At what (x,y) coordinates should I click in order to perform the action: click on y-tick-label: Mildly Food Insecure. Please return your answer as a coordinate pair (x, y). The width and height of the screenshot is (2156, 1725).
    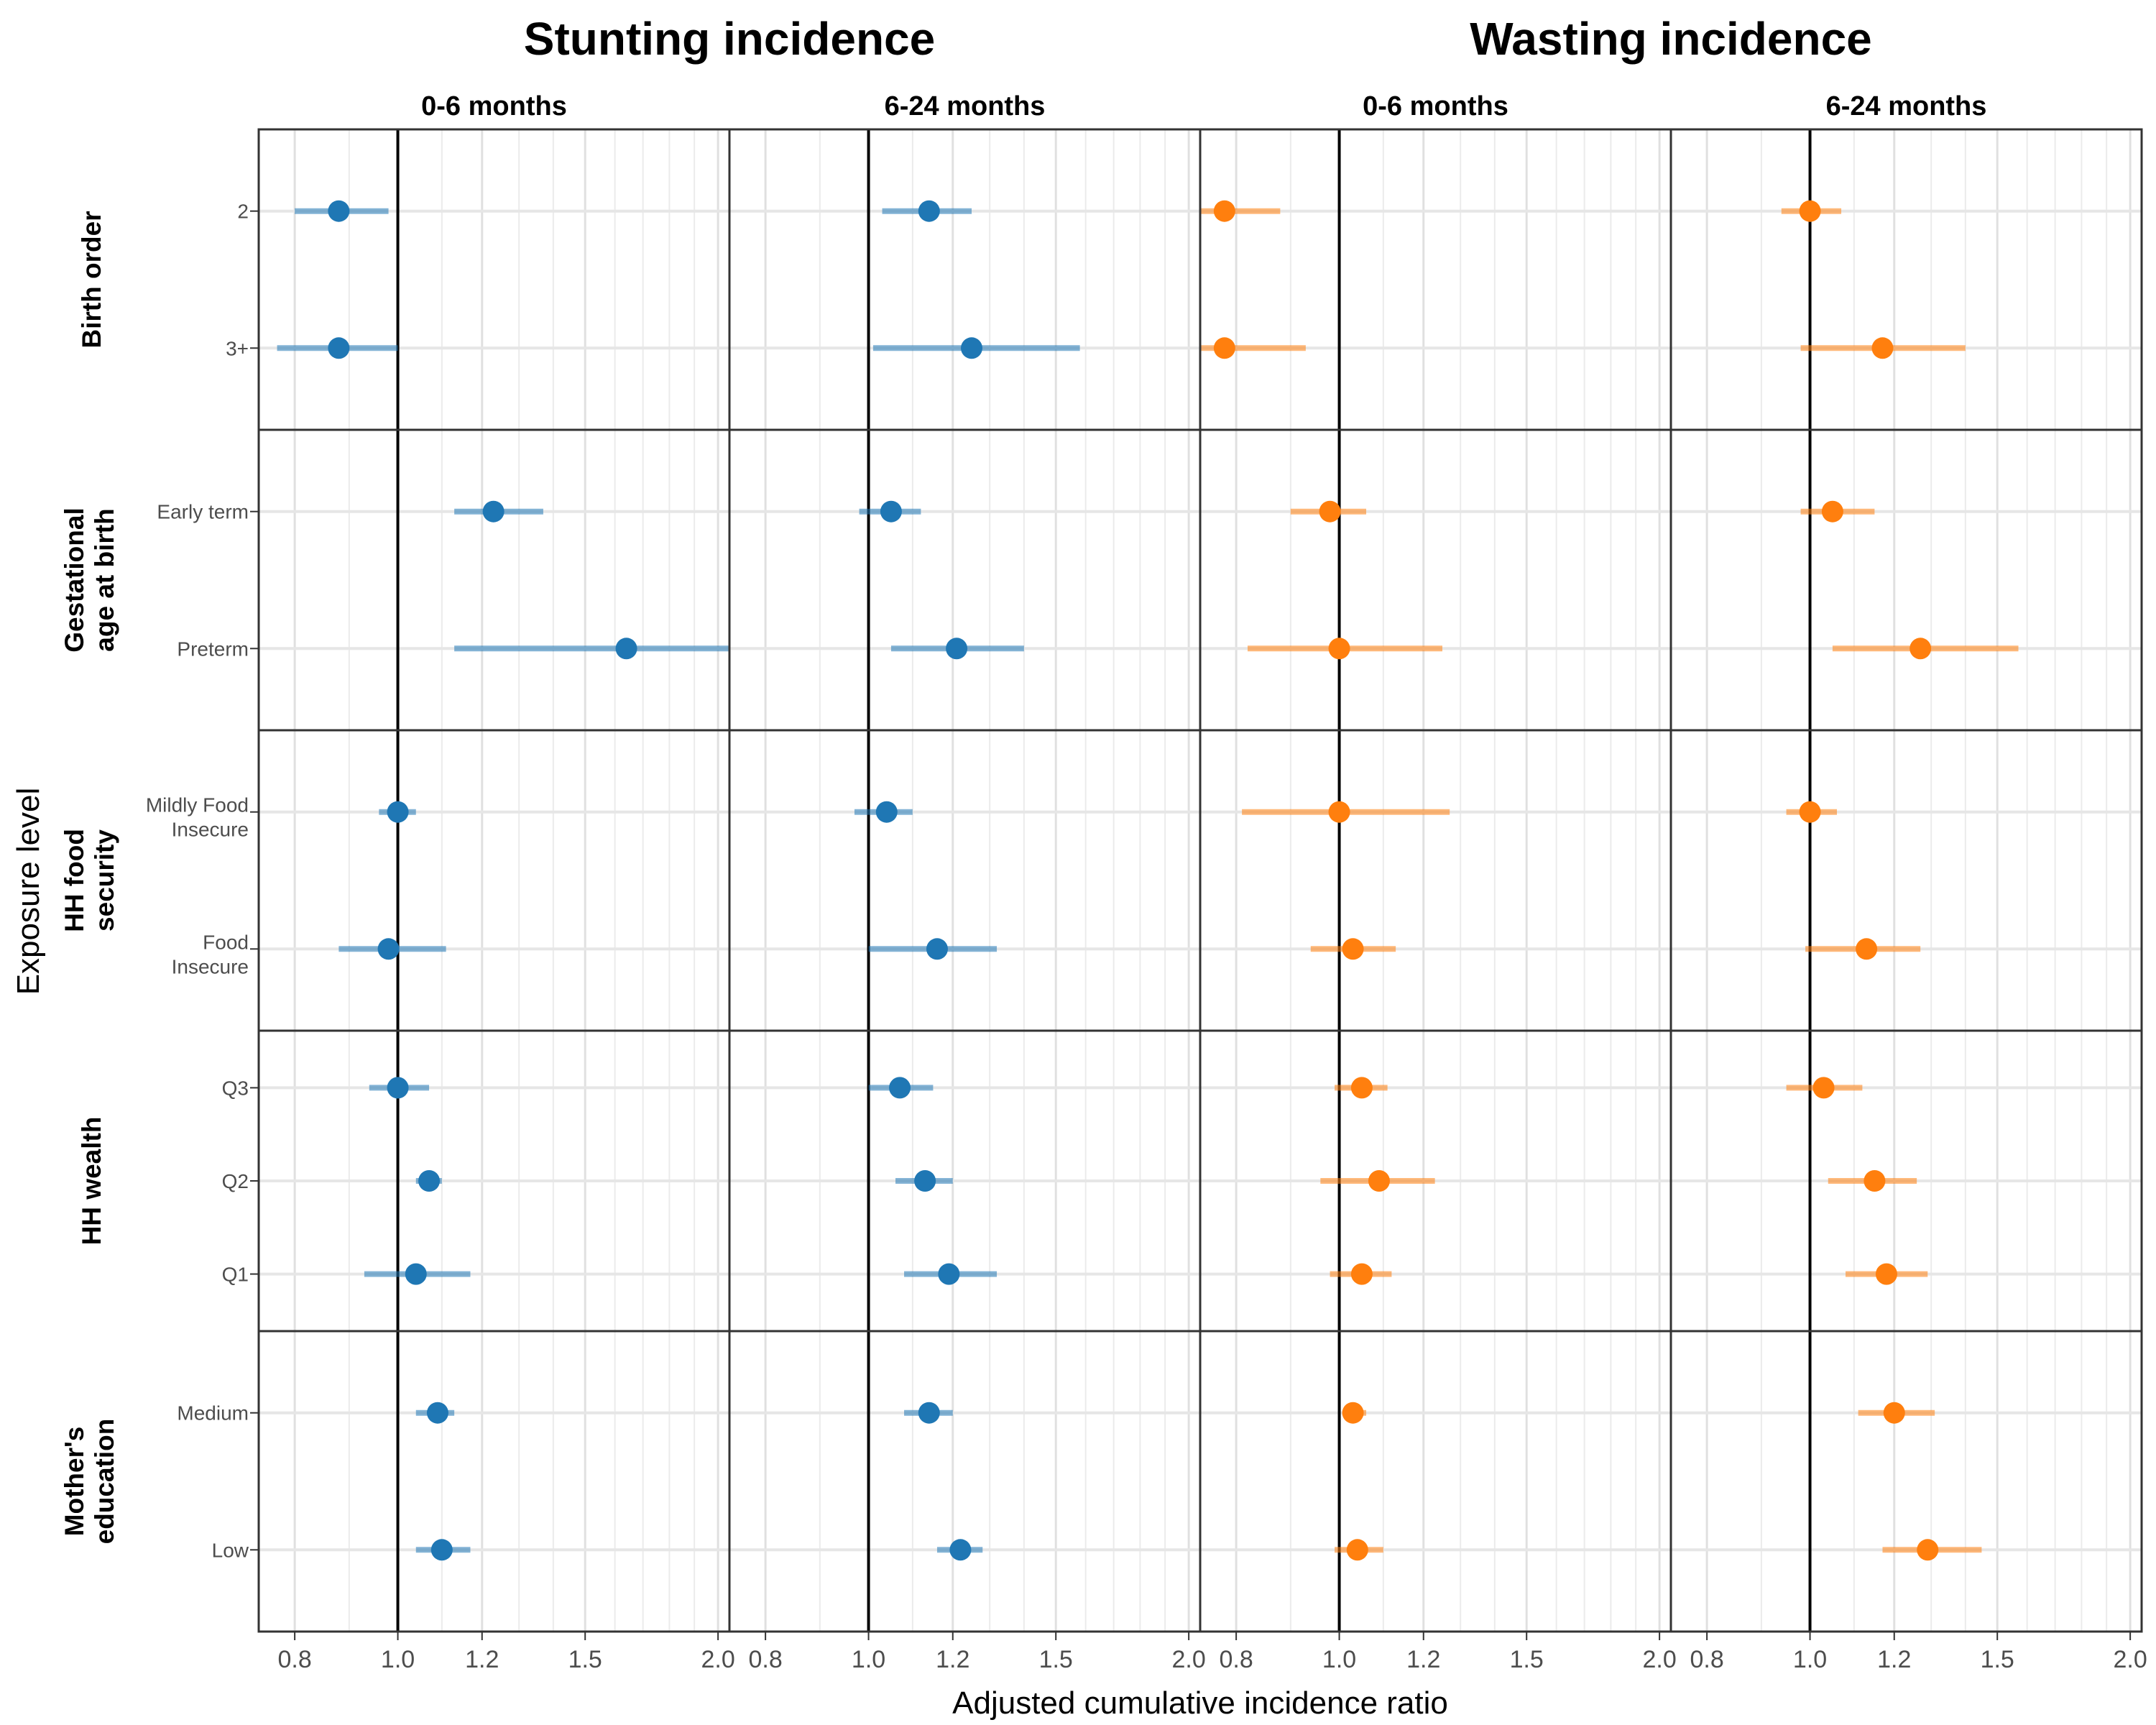
    Looking at the image, I should click on (198, 817).